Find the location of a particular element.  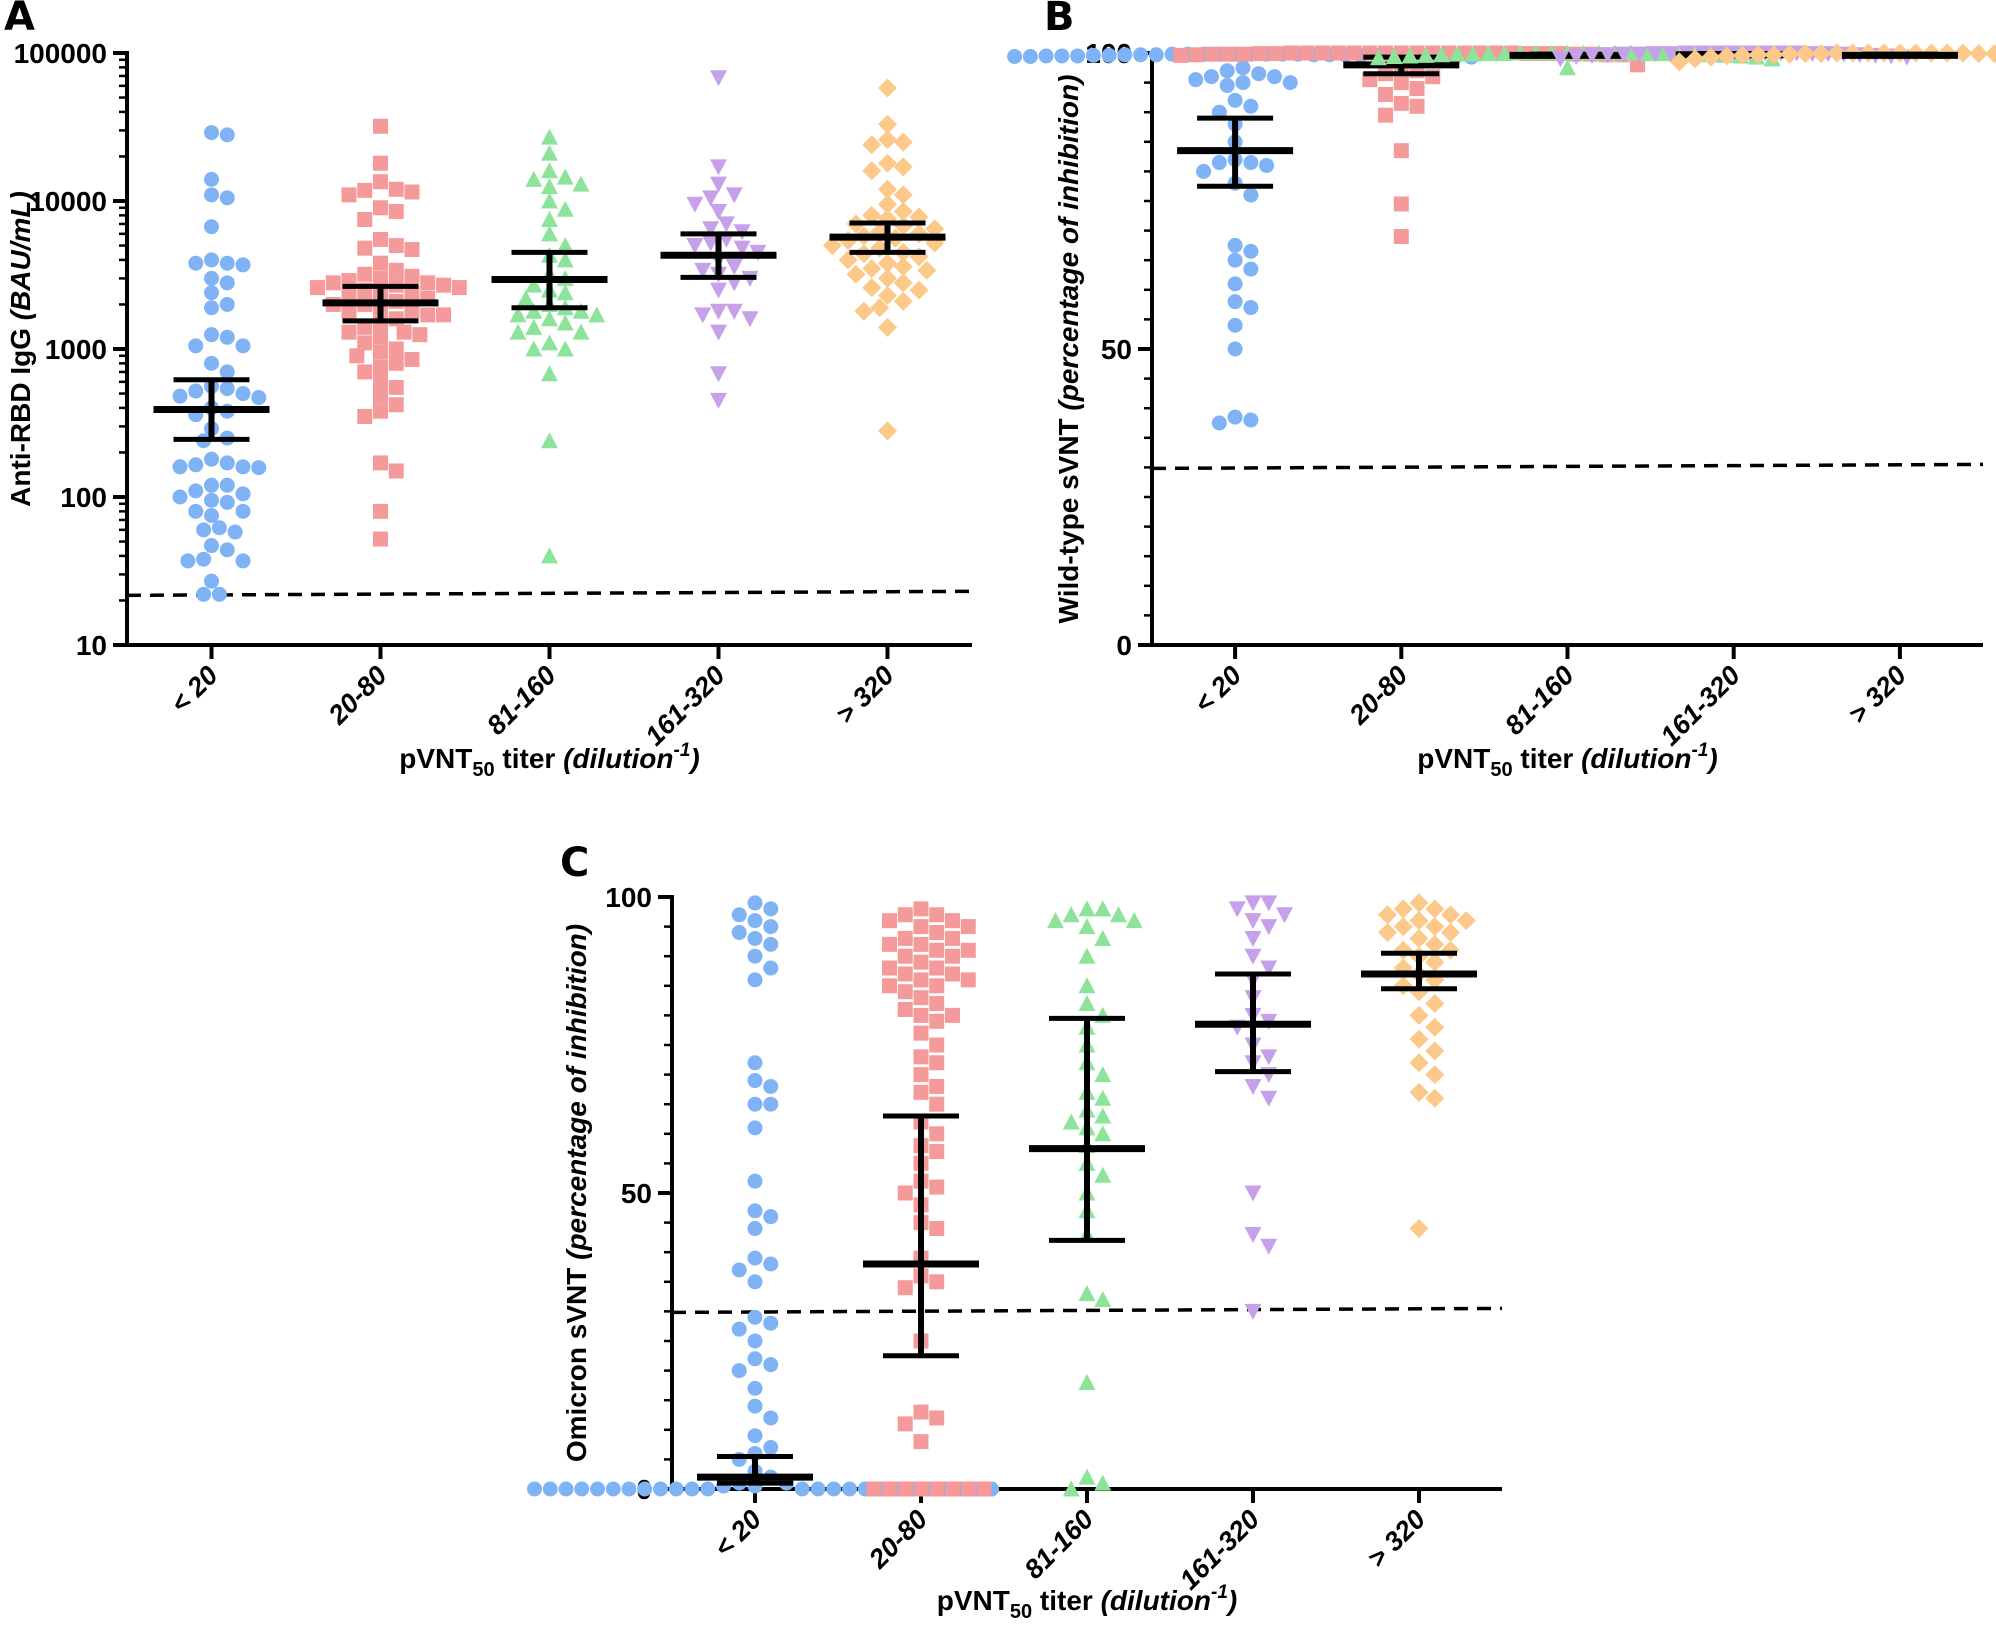

x-axis-title: pVNT50 titer (dilution-1) is located at coordinates (1087, 1602).